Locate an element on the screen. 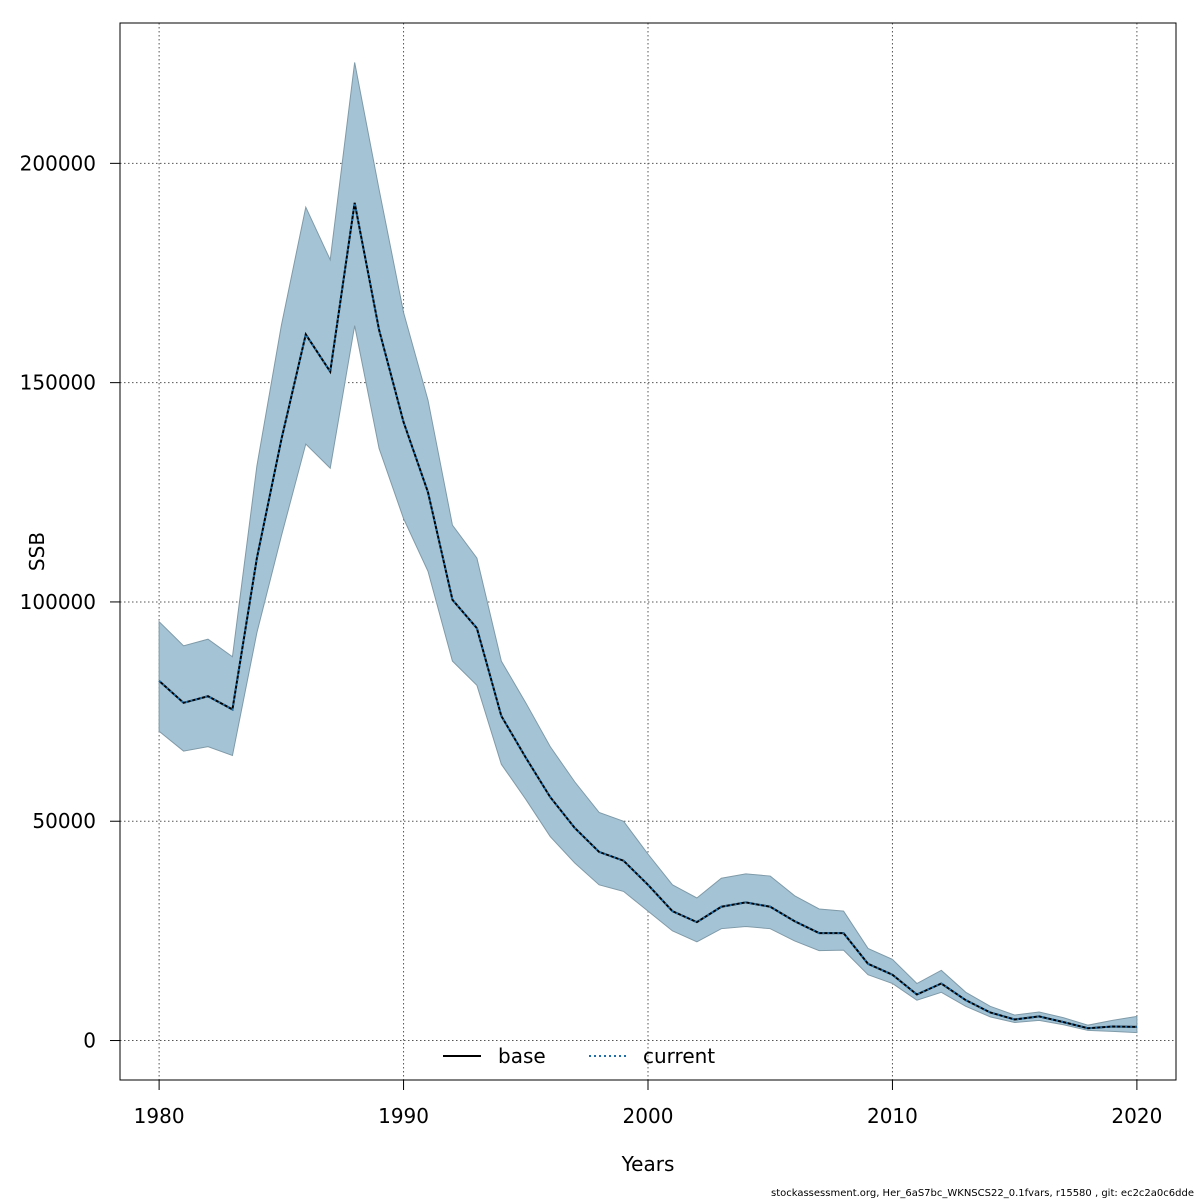  y-tick-label: 0 is located at coordinates (89, 1041).